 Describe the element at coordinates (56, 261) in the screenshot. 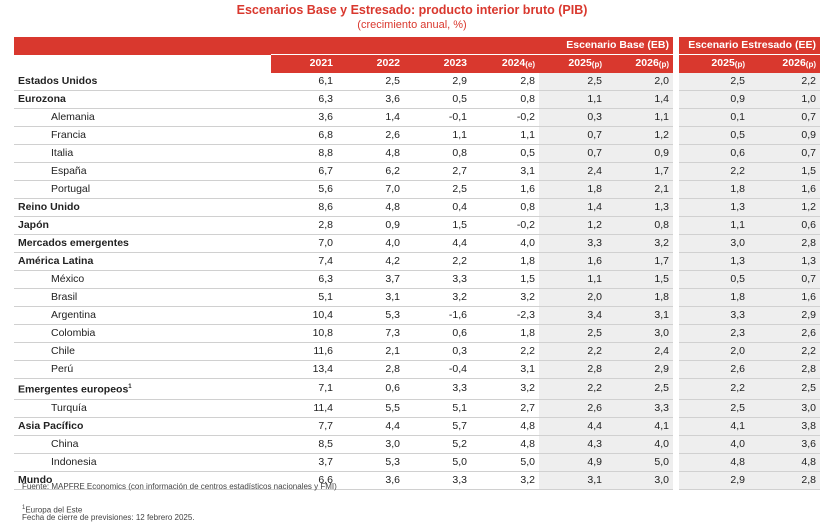

I see `row-label-text: América Latina` at that location.